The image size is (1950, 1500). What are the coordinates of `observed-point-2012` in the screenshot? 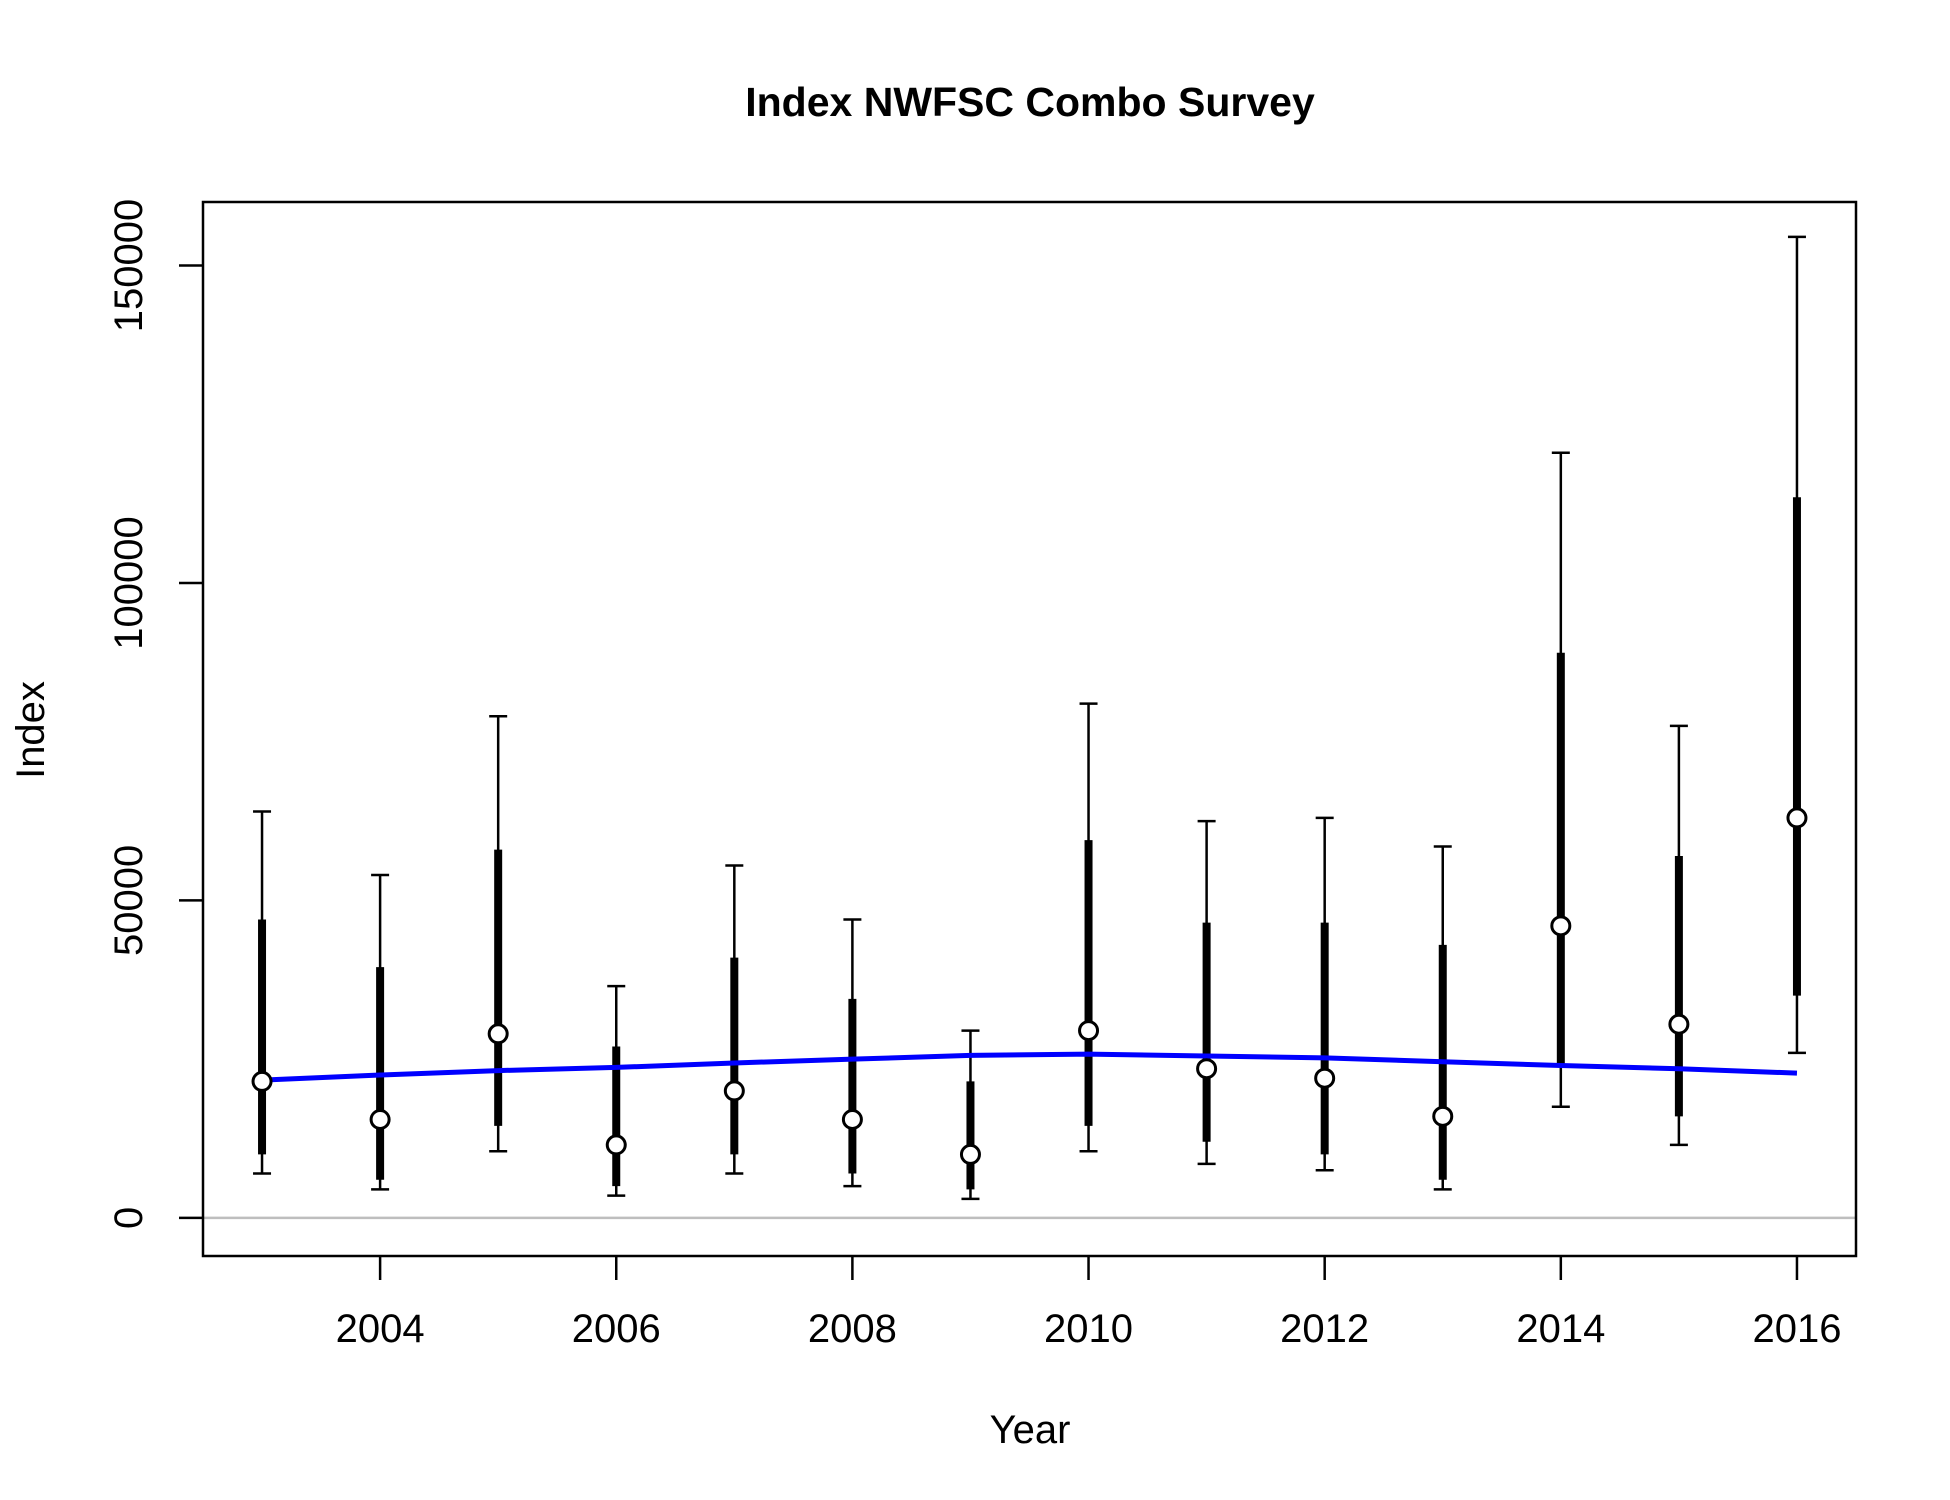 It's located at (1325, 1078).